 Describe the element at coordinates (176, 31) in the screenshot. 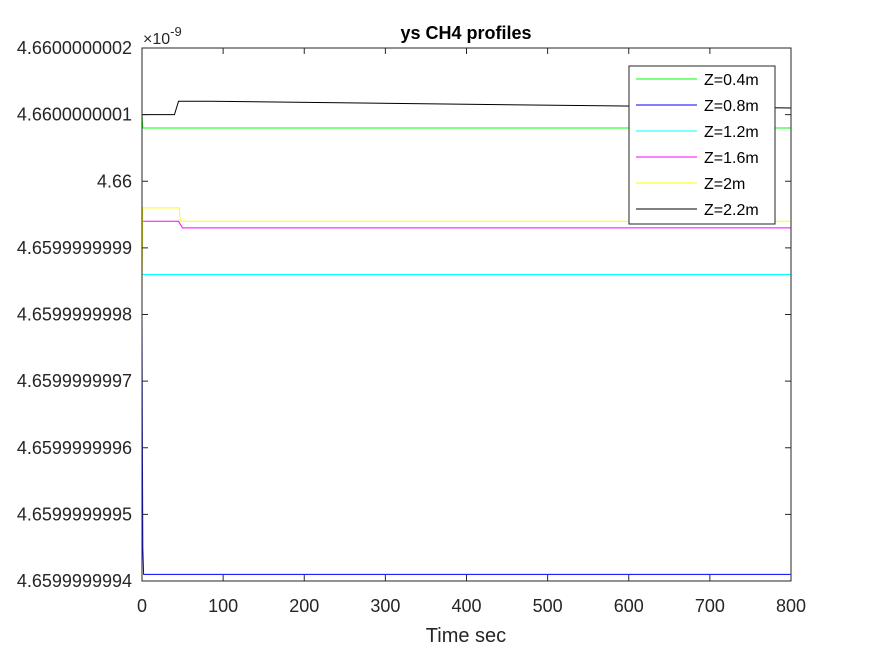

I see `exponent-power: -9` at that location.